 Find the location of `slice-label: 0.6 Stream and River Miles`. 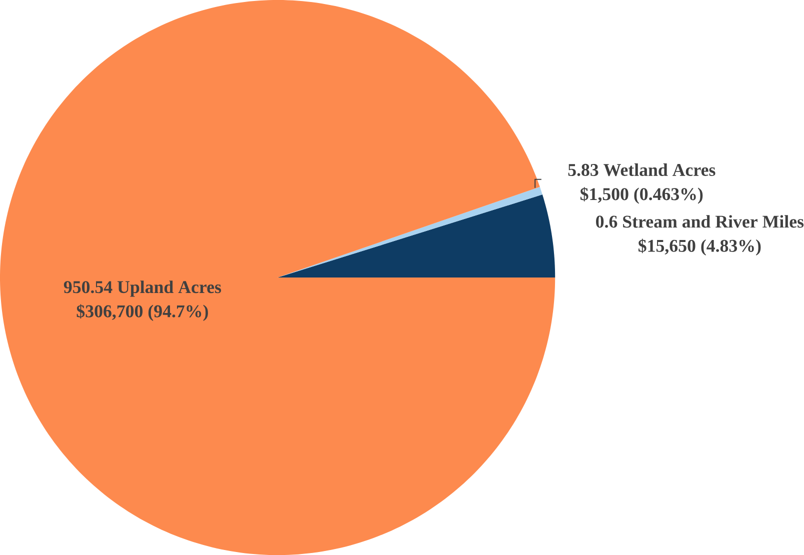

slice-label: 0.6 Stream and River Miles is located at coordinates (700, 221).